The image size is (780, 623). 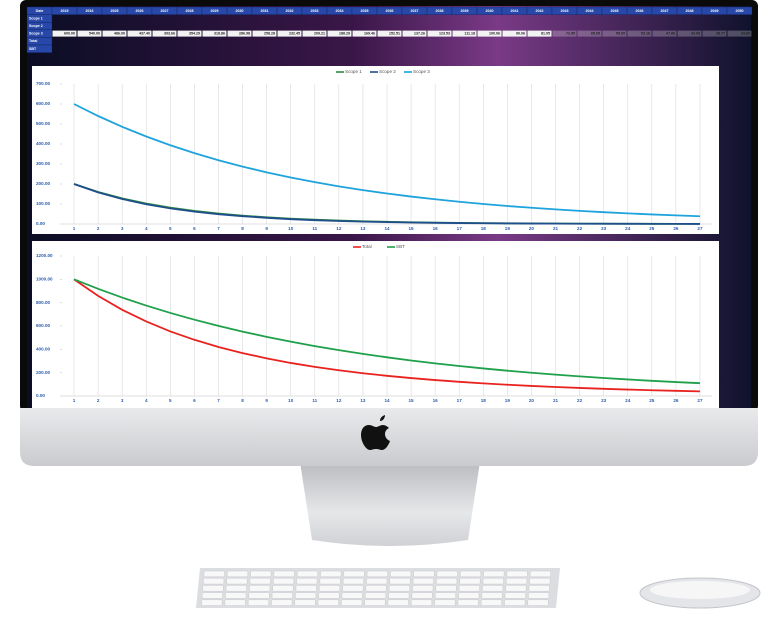 What do you see at coordinates (74, 400) in the screenshot?
I see `x-tick-label: 1` at bounding box center [74, 400].